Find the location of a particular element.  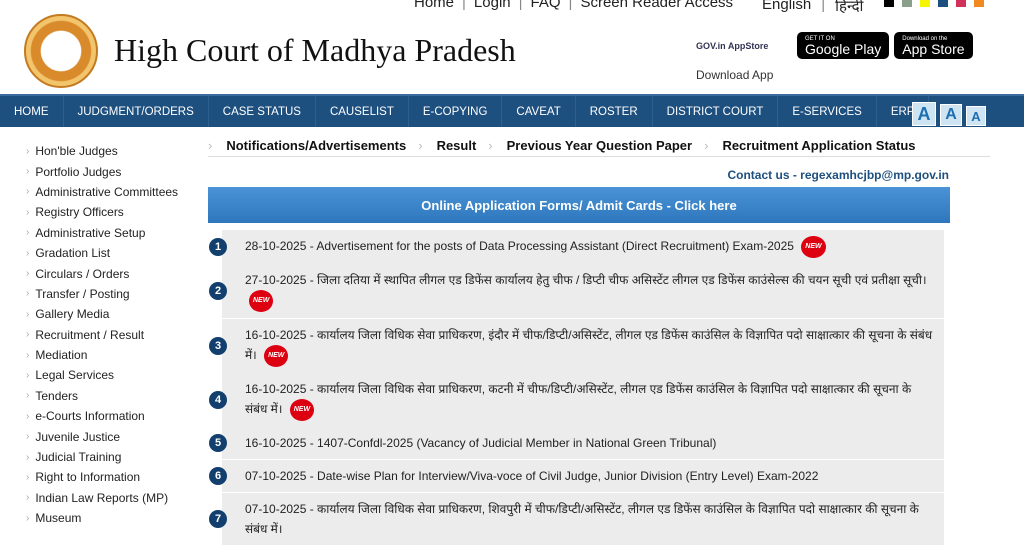

app-store-label: App Store is located at coordinates (933, 48).